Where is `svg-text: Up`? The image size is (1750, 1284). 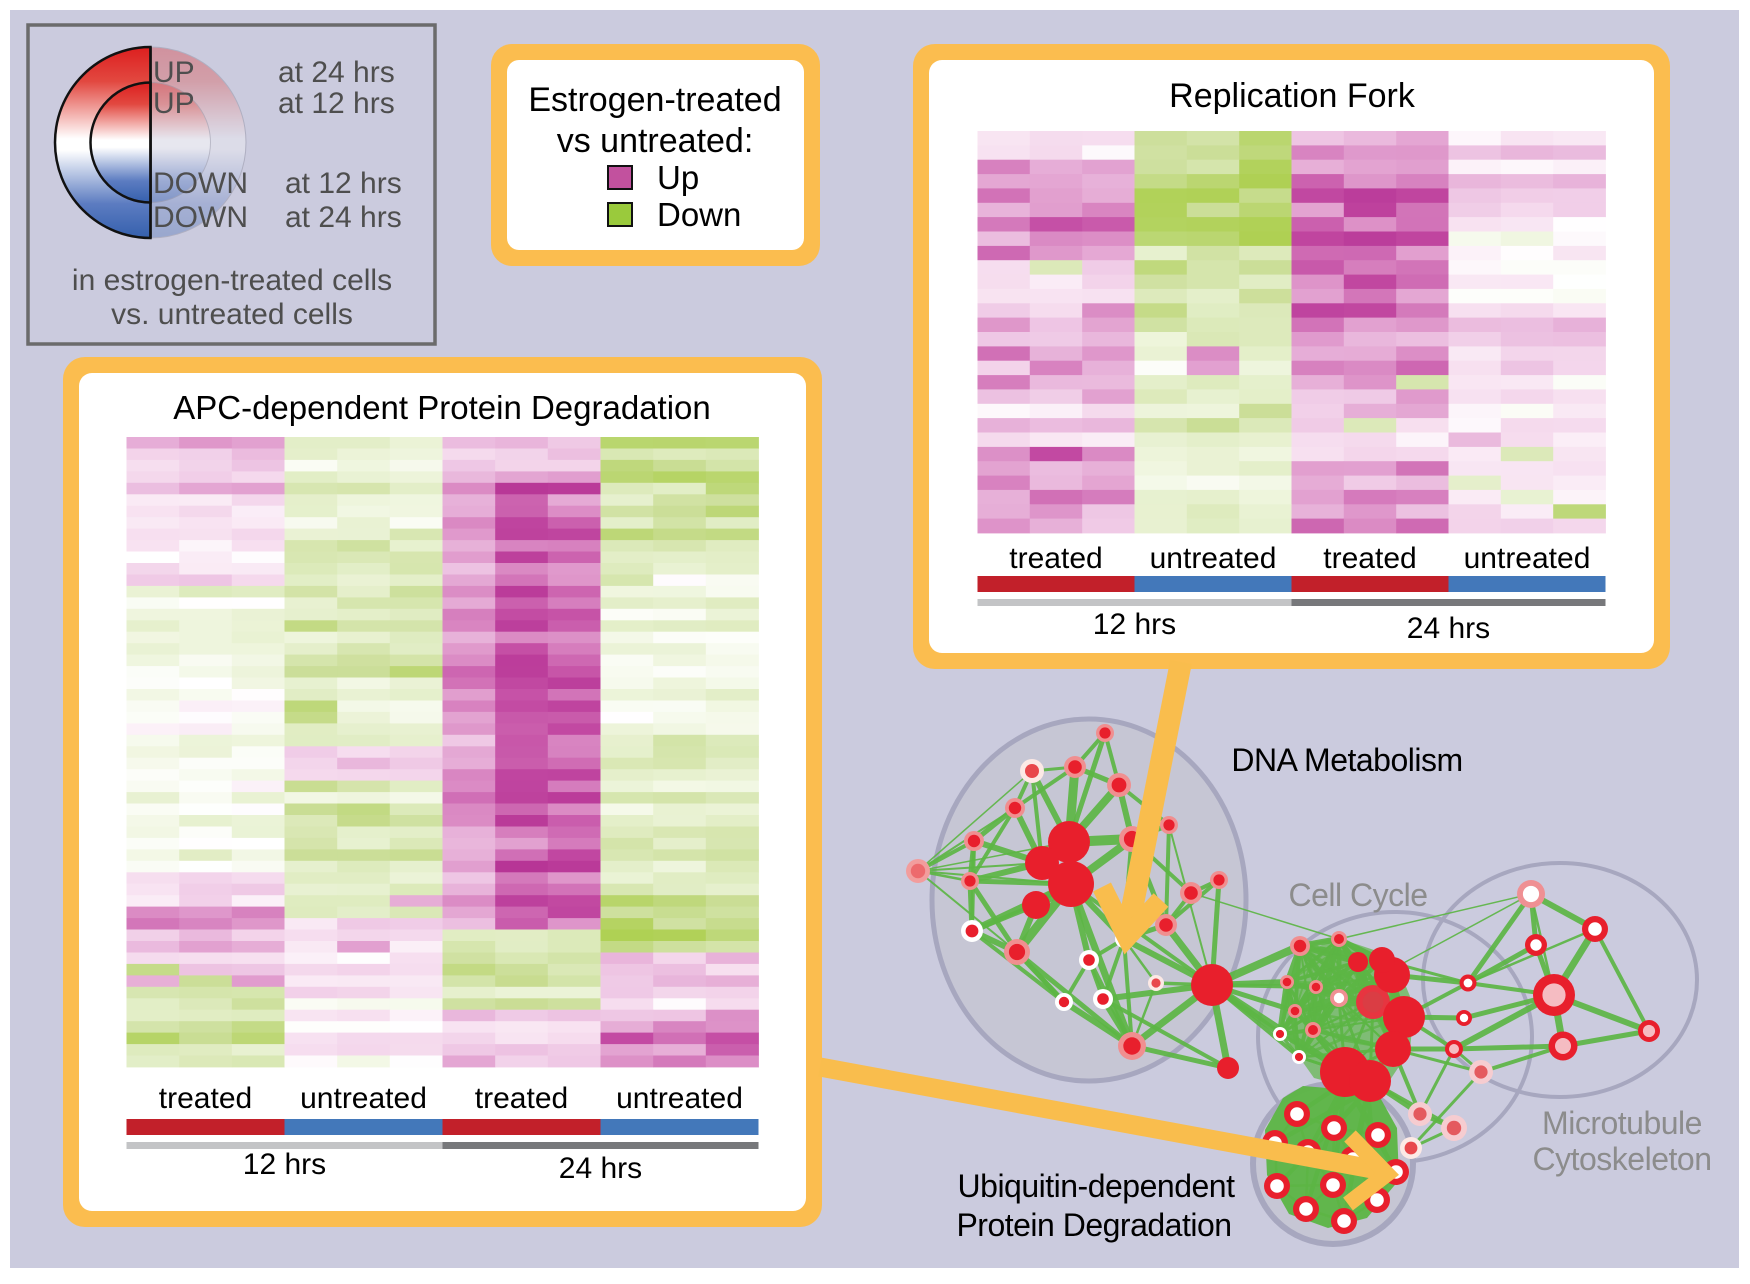 svg-text: Up is located at coordinates (678, 177).